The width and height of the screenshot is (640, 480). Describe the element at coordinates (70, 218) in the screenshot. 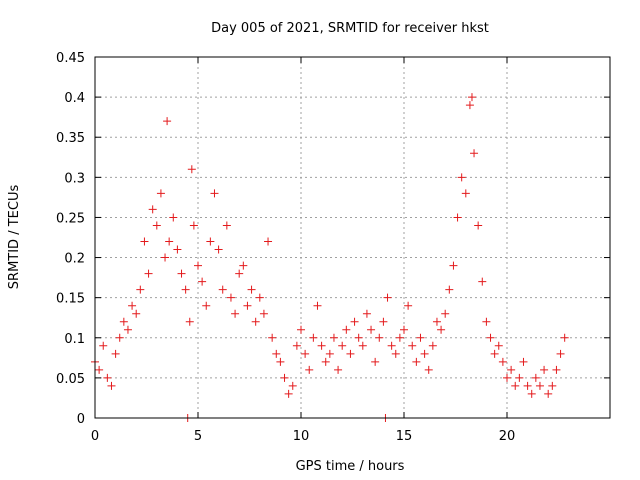

I see `y-tick-label: 0.25` at that location.